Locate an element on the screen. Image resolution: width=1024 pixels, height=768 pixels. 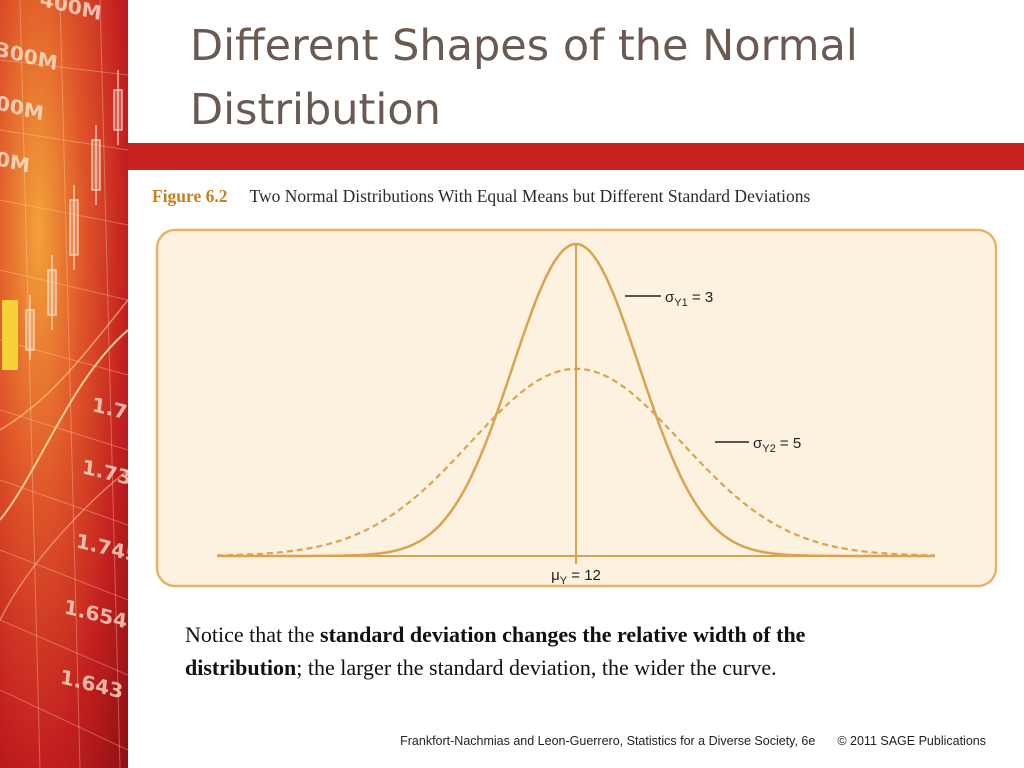
strip-graphics is located at coordinates (64, 384).